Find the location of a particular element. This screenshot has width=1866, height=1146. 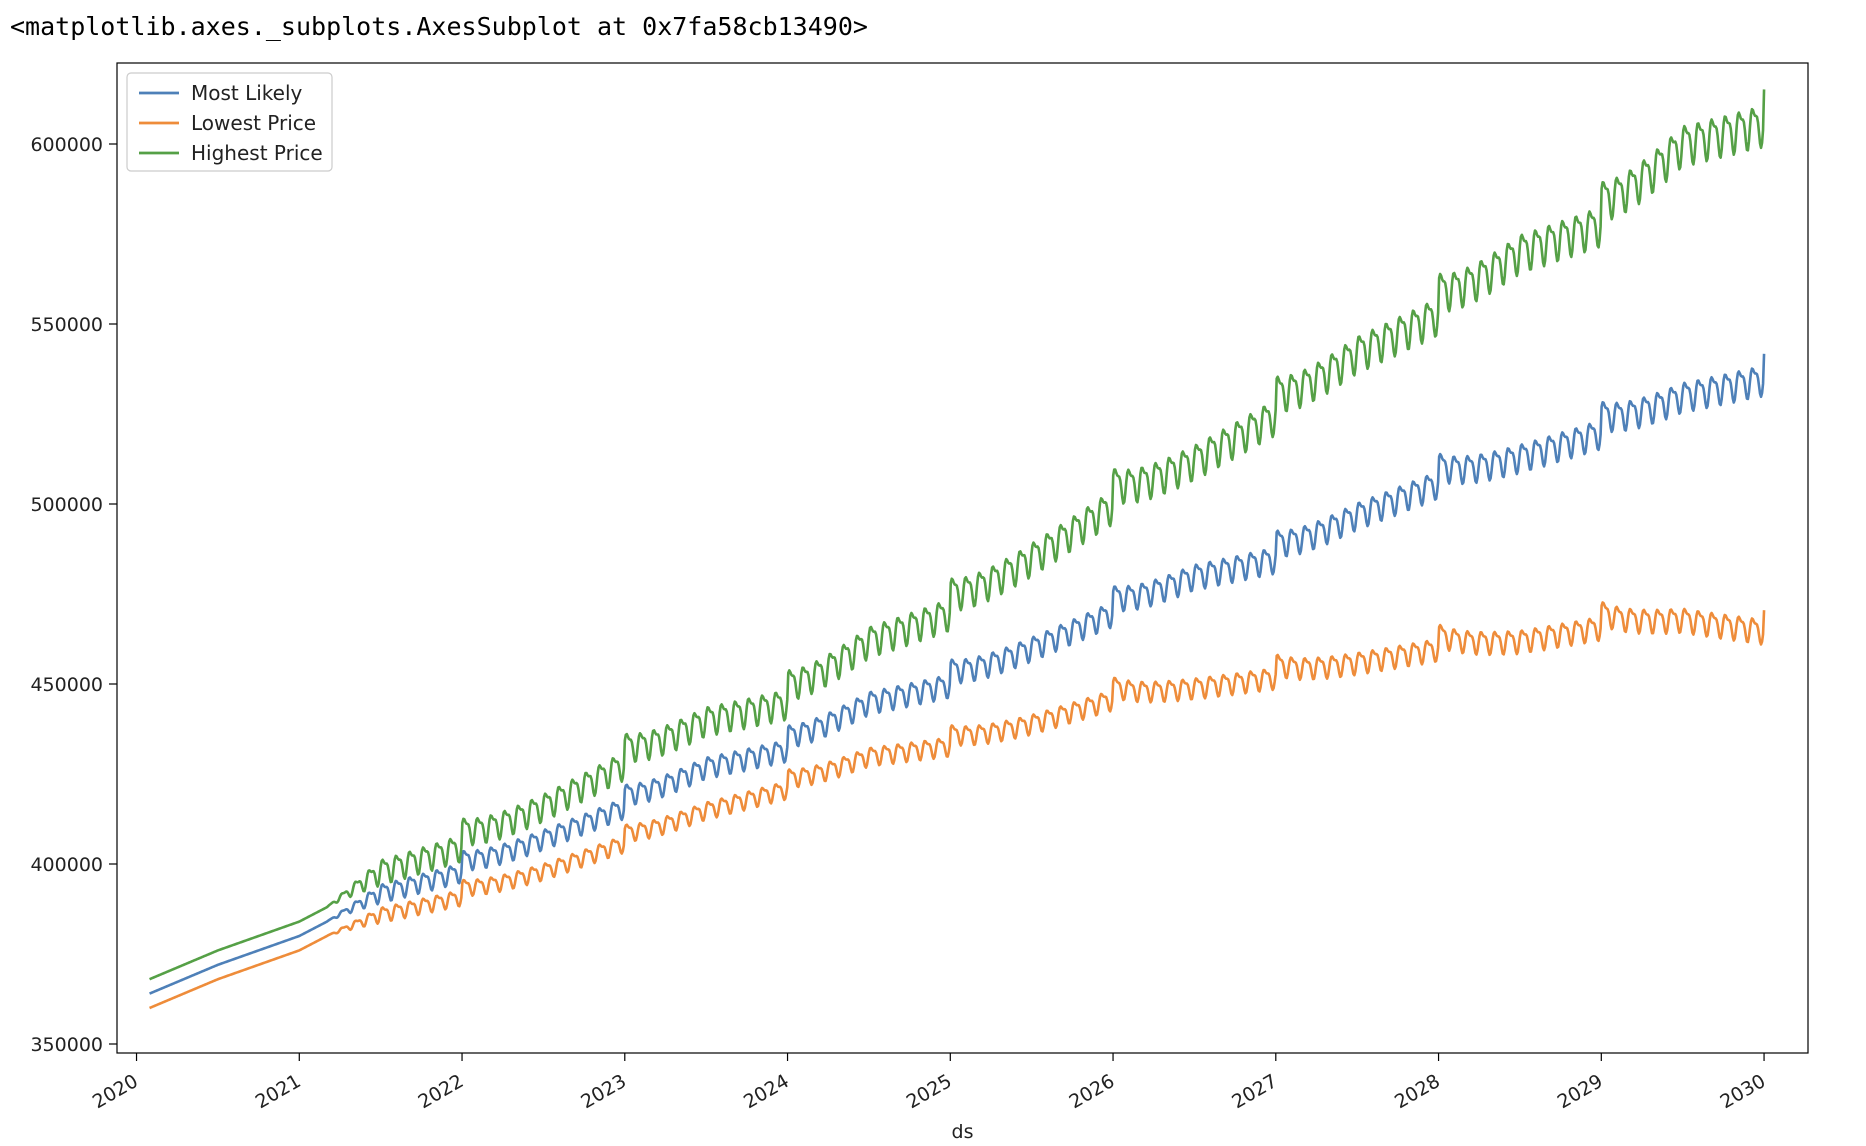

legend-box is located at coordinates (229, 122).